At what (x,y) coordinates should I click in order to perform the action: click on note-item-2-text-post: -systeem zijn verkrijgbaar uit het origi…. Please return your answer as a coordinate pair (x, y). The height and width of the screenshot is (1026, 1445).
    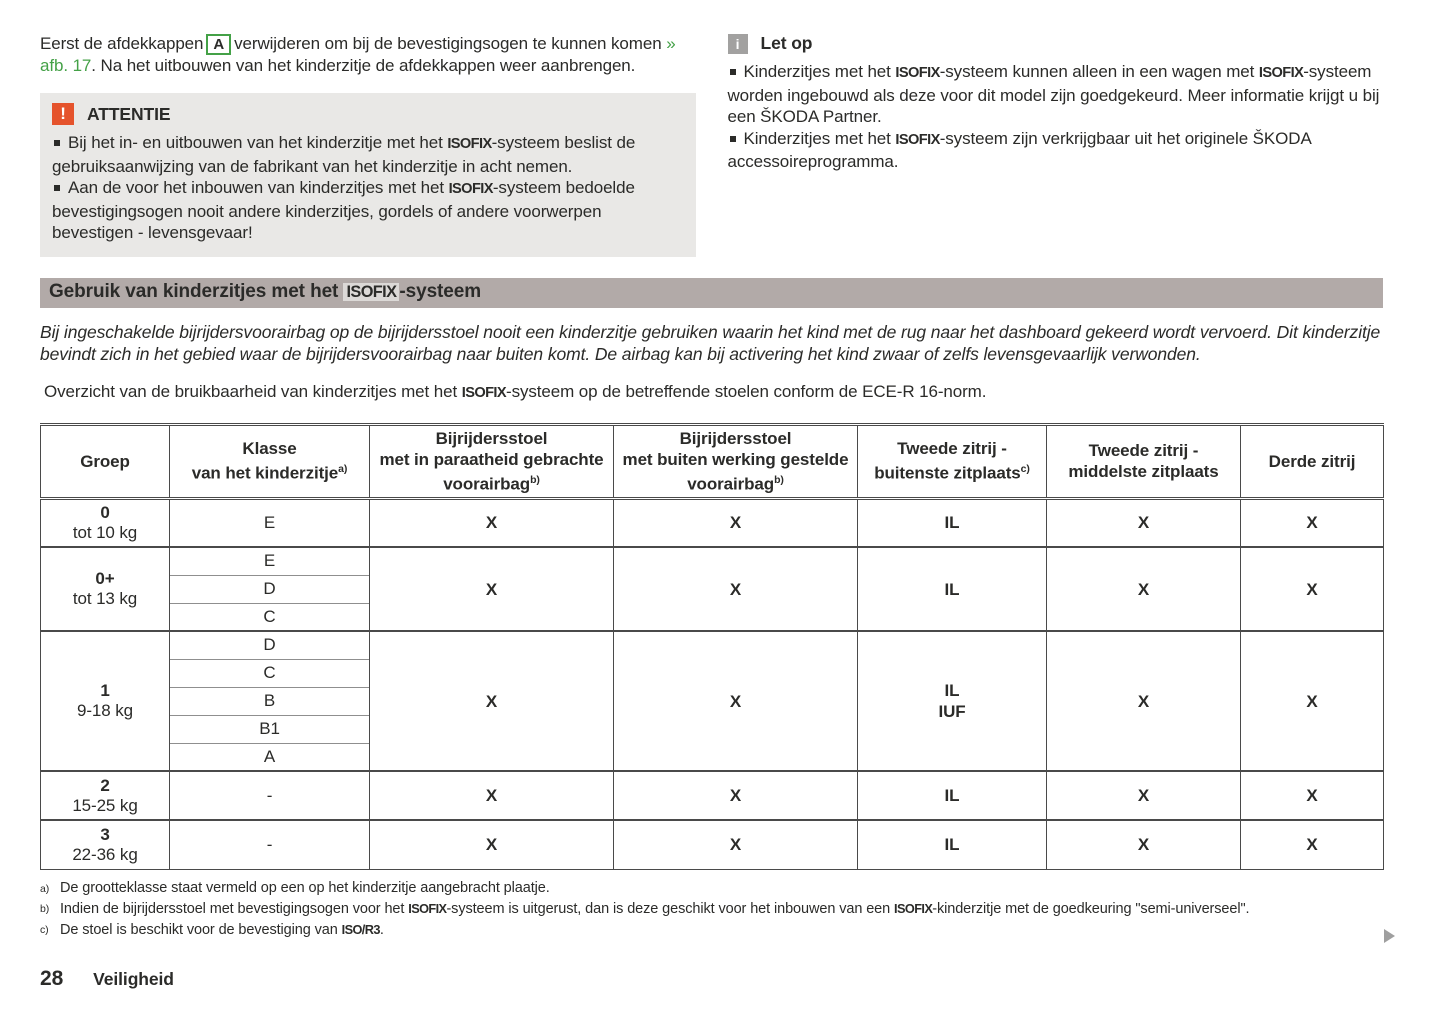
    Looking at the image, I should click on (1019, 150).